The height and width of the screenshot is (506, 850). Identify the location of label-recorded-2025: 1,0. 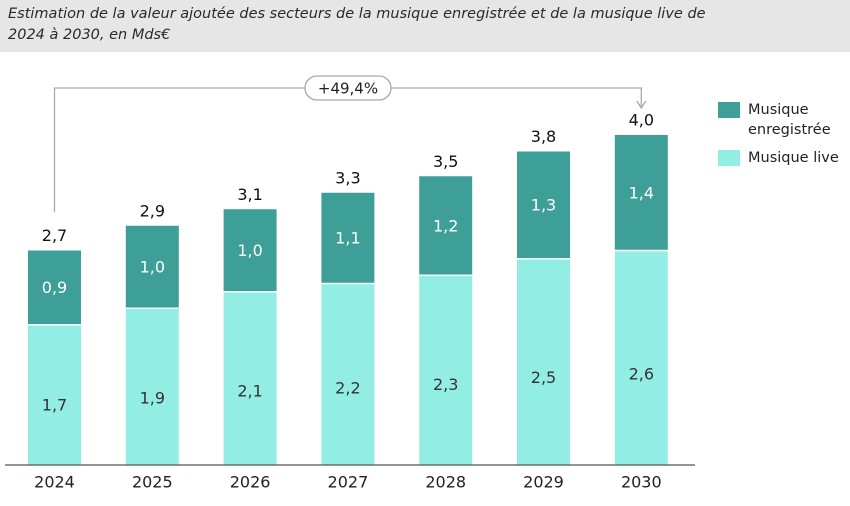
(152, 267).